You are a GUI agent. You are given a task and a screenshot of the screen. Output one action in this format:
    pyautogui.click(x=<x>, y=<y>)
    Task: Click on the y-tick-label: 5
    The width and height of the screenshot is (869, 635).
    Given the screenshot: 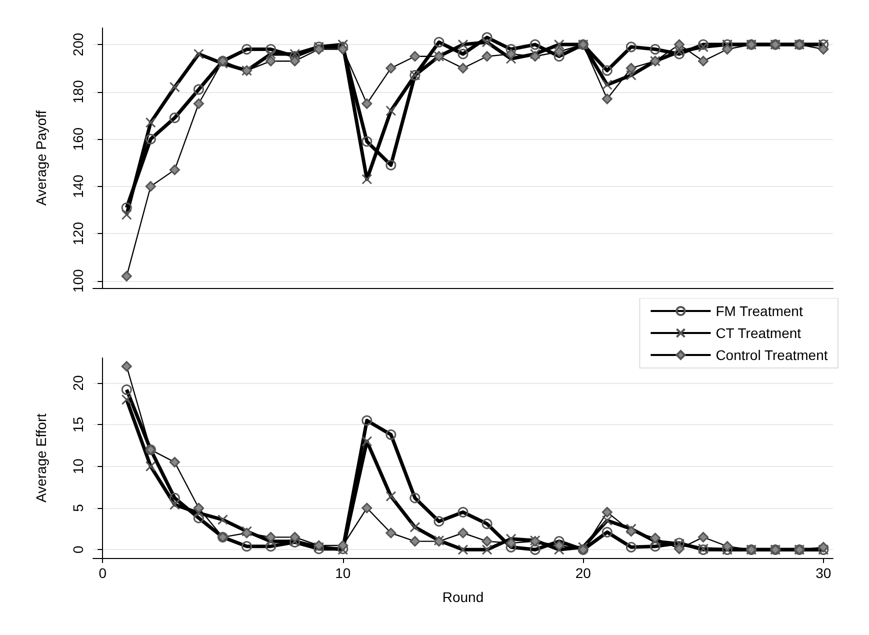 What is the action you would take?
    pyautogui.click(x=78, y=508)
    